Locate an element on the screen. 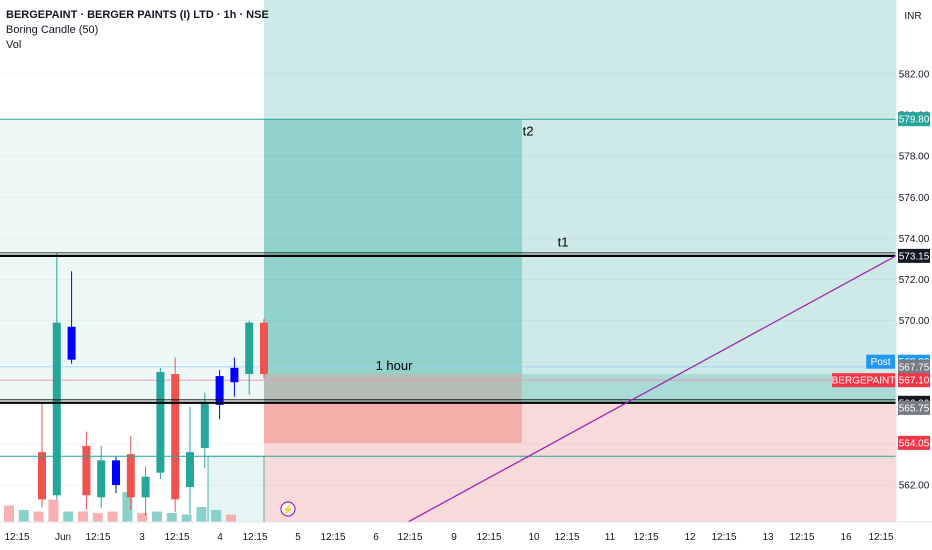 This screenshot has width=932, height=550. time-tick-15: 11 is located at coordinates (610, 537).